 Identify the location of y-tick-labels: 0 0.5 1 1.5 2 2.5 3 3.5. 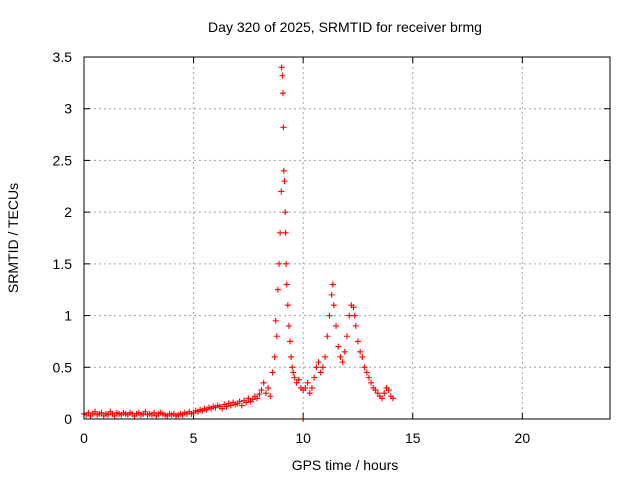
(63, 238).